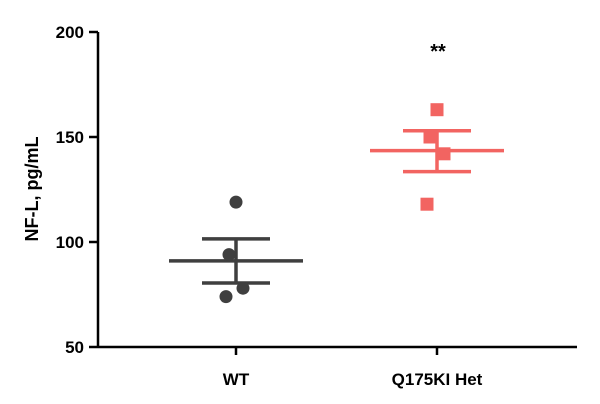 The height and width of the screenshot is (404, 600). What do you see at coordinates (70, 242) in the screenshot?
I see `y-tick-label: 100` at bounding box center [70, 242].